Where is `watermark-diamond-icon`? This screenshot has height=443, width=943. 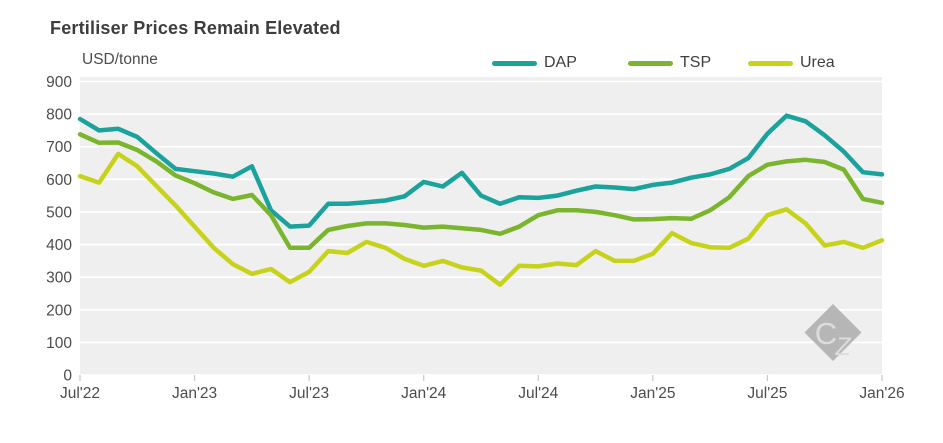
watermark-diamond-icon is located at coordinates (833, 332).